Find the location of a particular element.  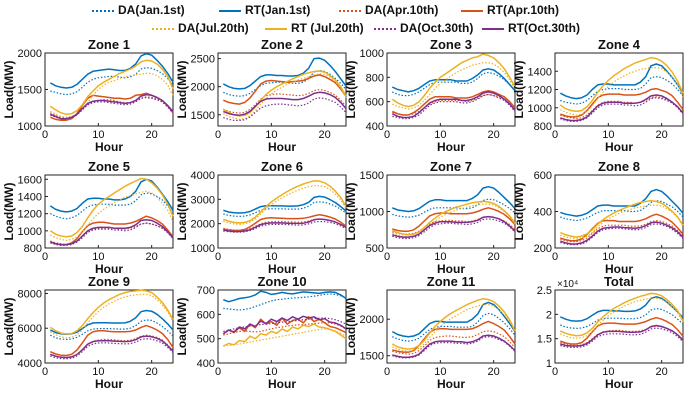

y-tick-label: 800 is located at coordinates (33, 249).